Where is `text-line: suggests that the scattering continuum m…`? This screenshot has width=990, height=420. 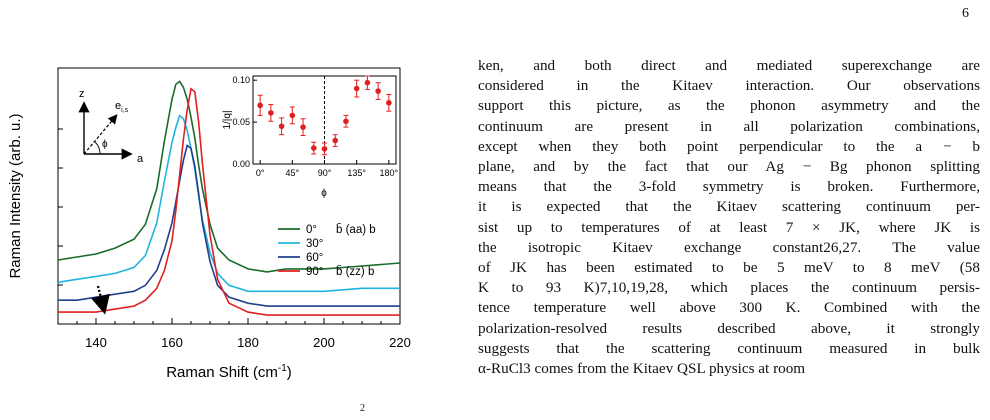
text-line: suggests that the scattering continuum m… is located at coordinates (729, 348).